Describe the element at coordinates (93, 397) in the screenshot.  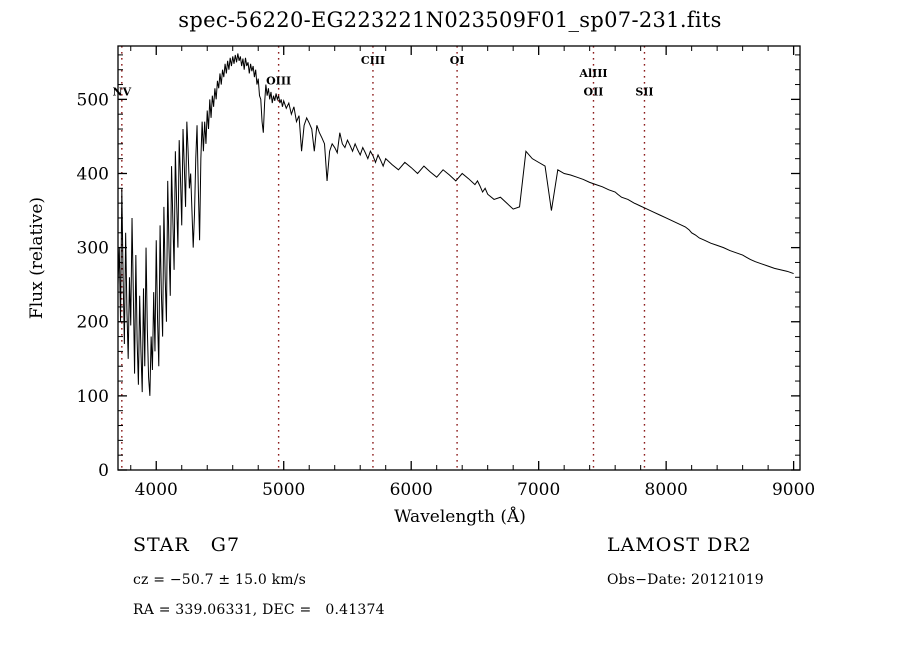
I see `y-tick-label: 100` at that location.